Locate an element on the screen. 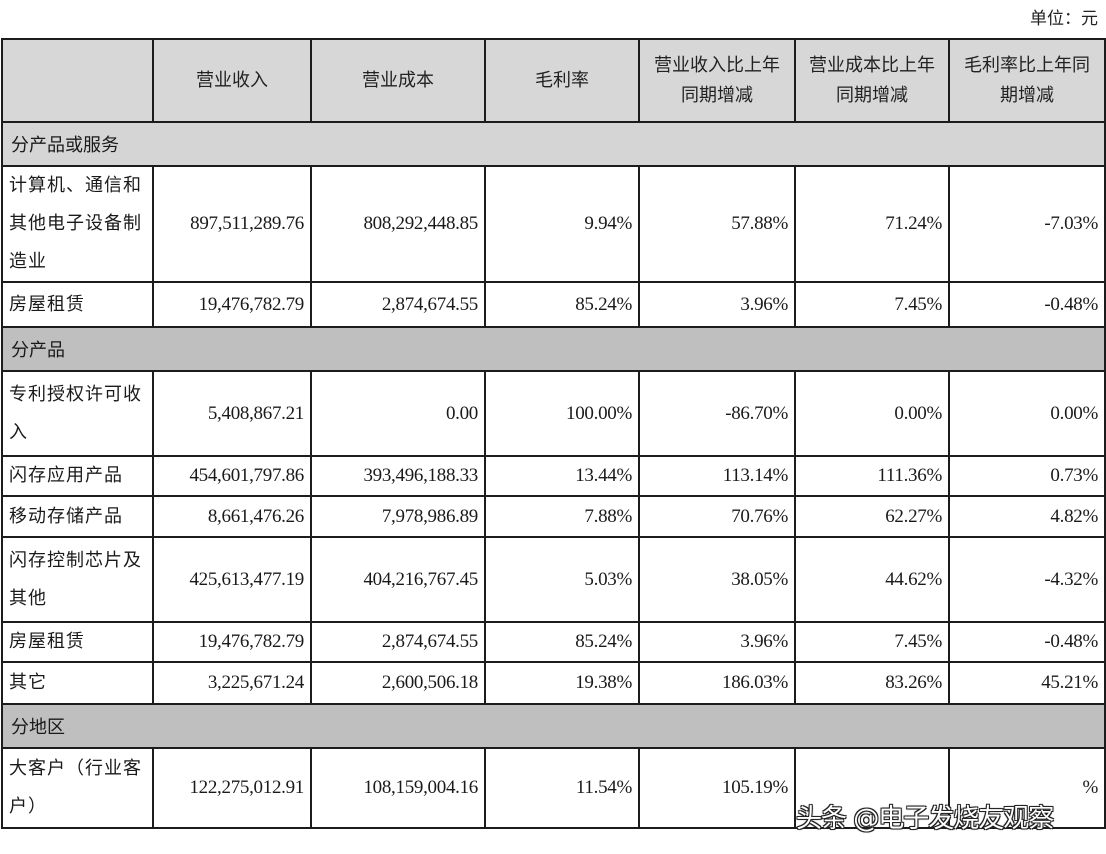 Image resolution: width=1106 pixels, height=854 pixels. cost-yoy-cell: 71.24% is located at coordinates (872, 224).